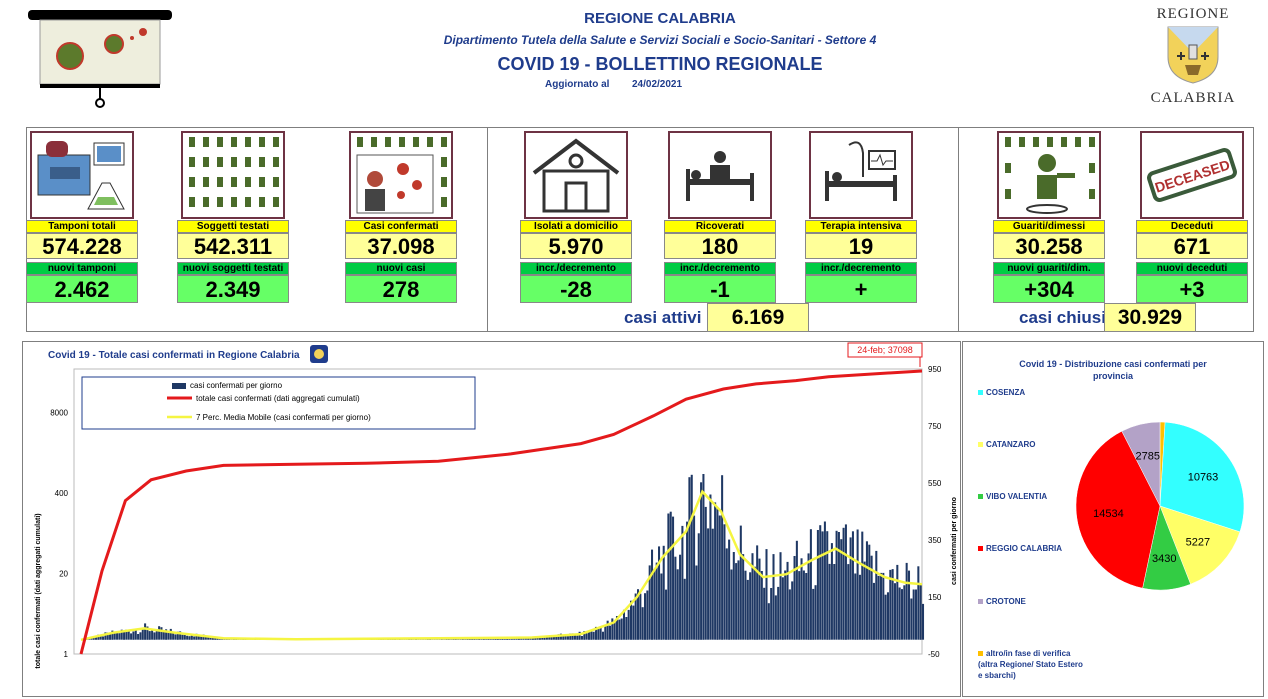  I want to click on legend-label: CATANZARO, so click(1011, 444).